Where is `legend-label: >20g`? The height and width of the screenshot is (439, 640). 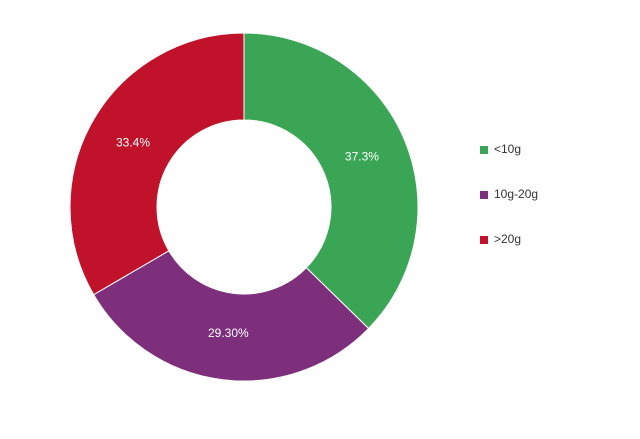 legend-label: >20g is located at coordinates (507, 239).